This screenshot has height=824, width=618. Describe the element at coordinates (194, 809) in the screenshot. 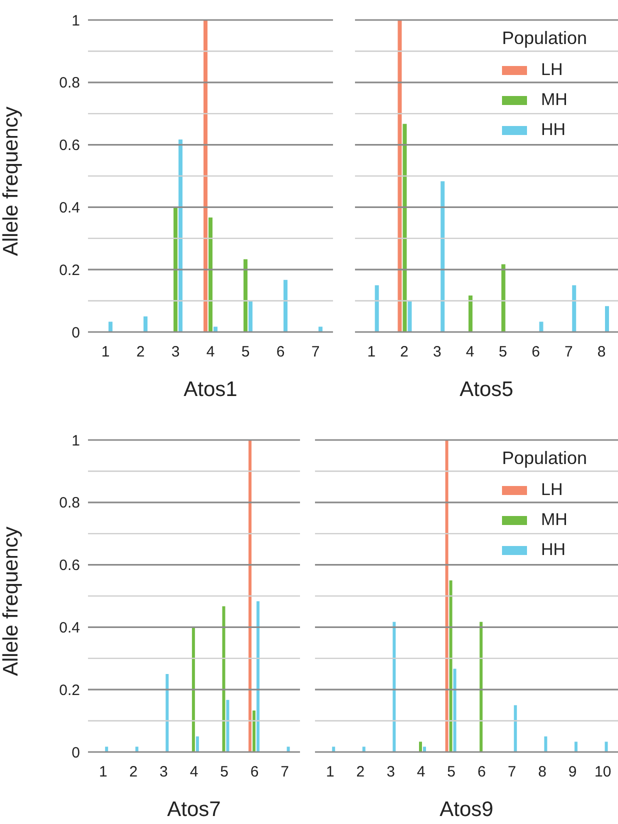

I see `x-axis-title: Atos7` at that location.